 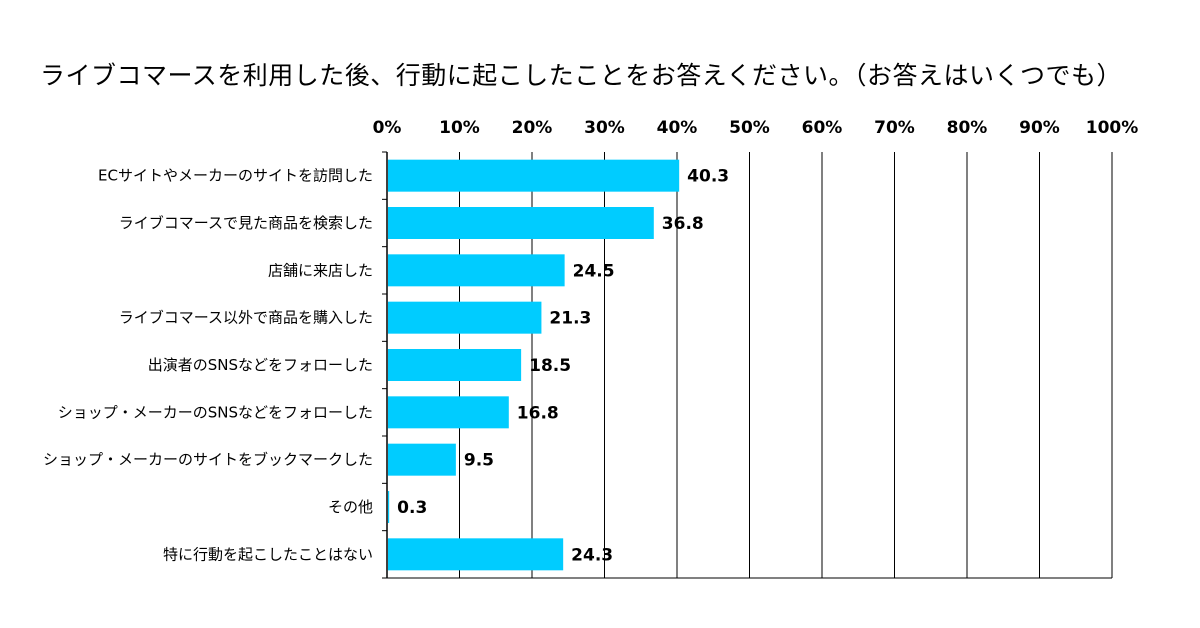 What do you see at coordinates (538, 413) in the screenshot?
I see `data-label: 16.8` at bounding box center [538, 413].